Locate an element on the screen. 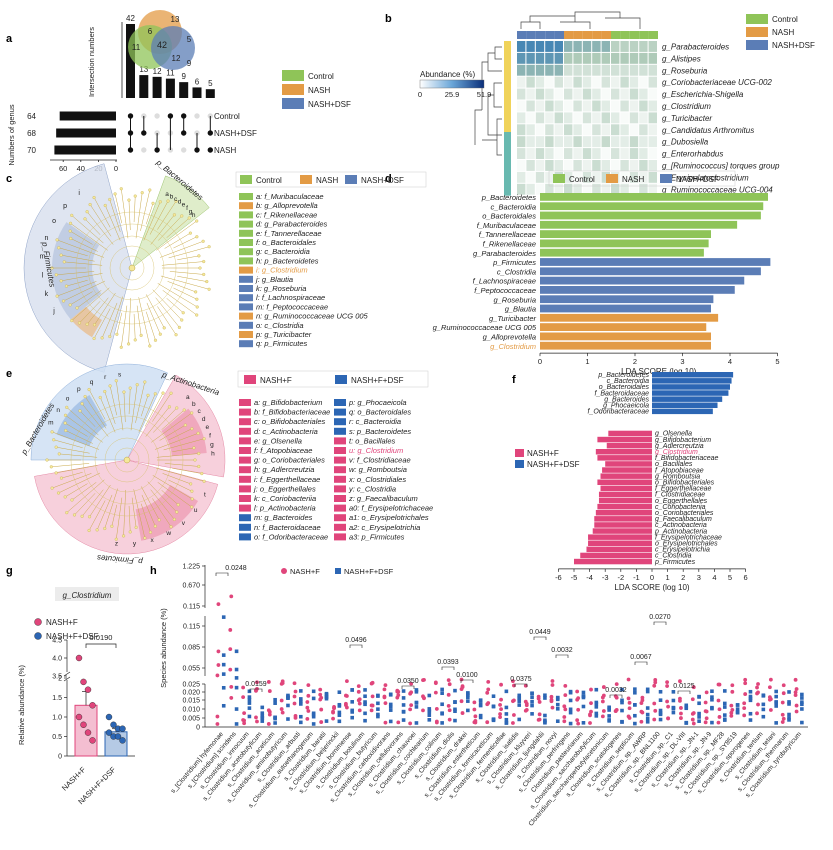 Image resolution: width=833 pixels, height=850 pixels. e-key-label: d: c_Actinobacteria is located at coordinates (286, 431).